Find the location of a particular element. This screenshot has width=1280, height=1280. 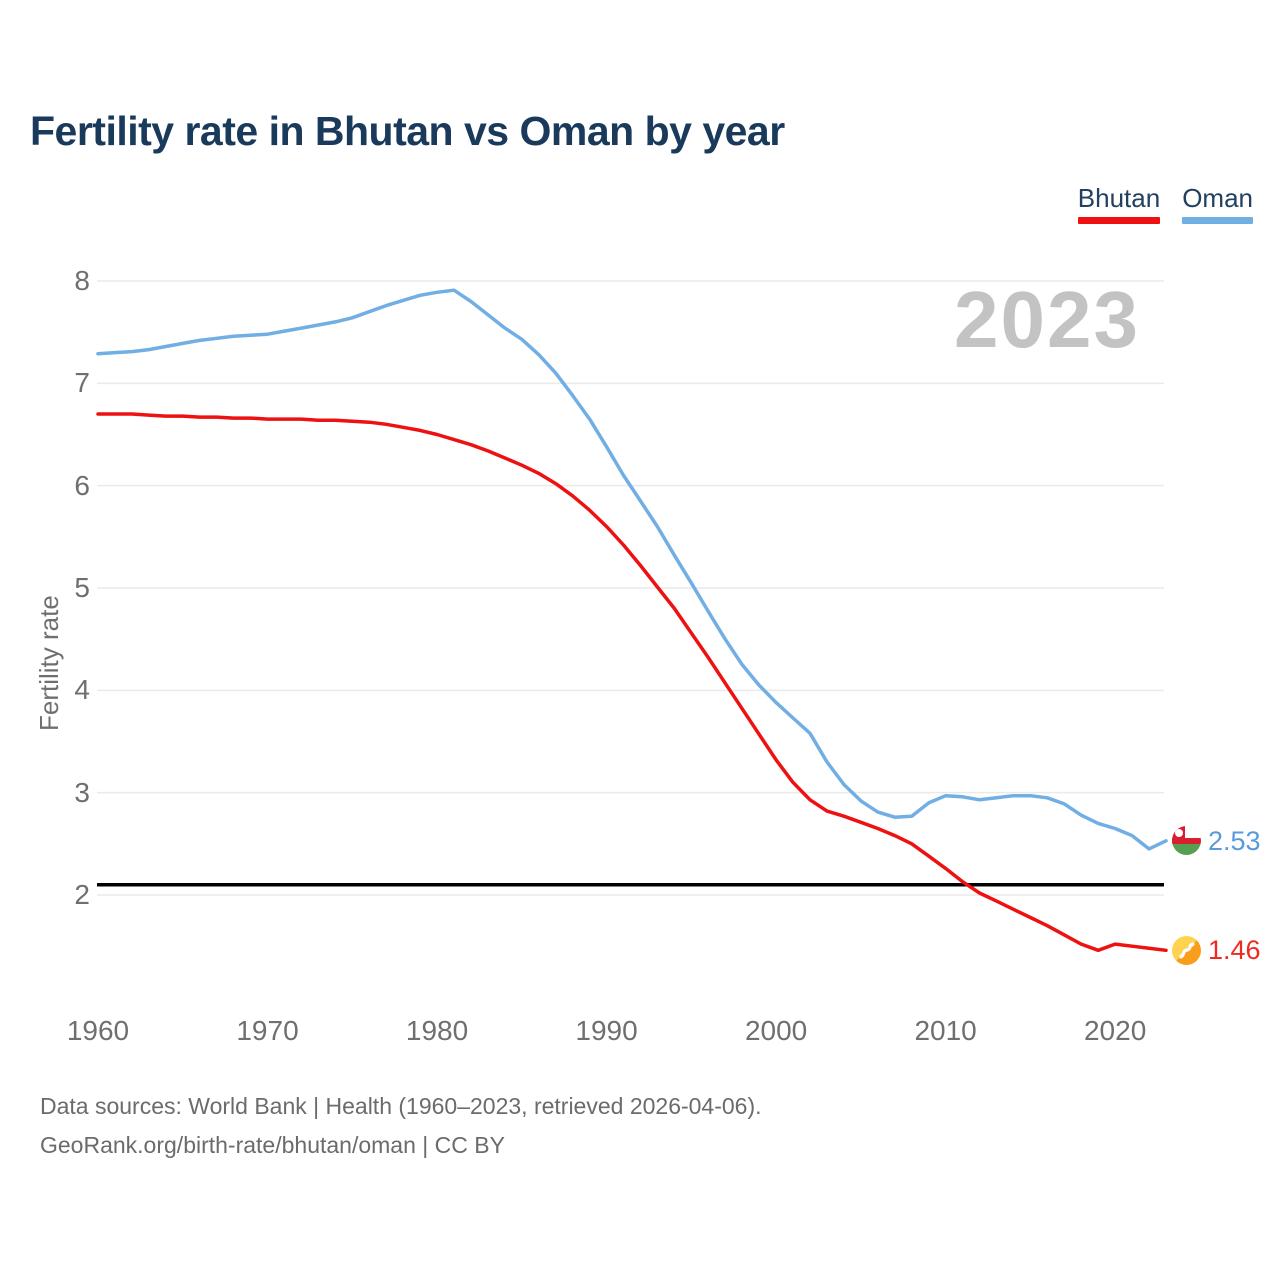

legend: Bhutan Oman is located at coordinates (1165, 203).